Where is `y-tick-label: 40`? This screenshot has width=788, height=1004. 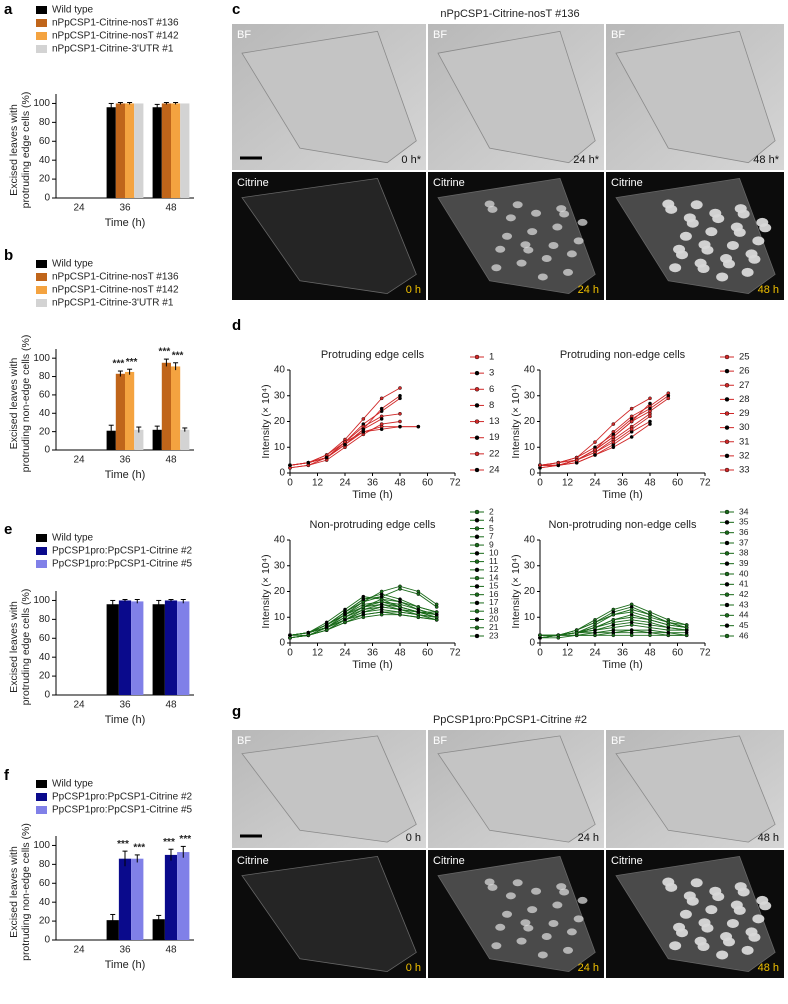 y-tick-label: 40 is located at coordinates (280, 540).